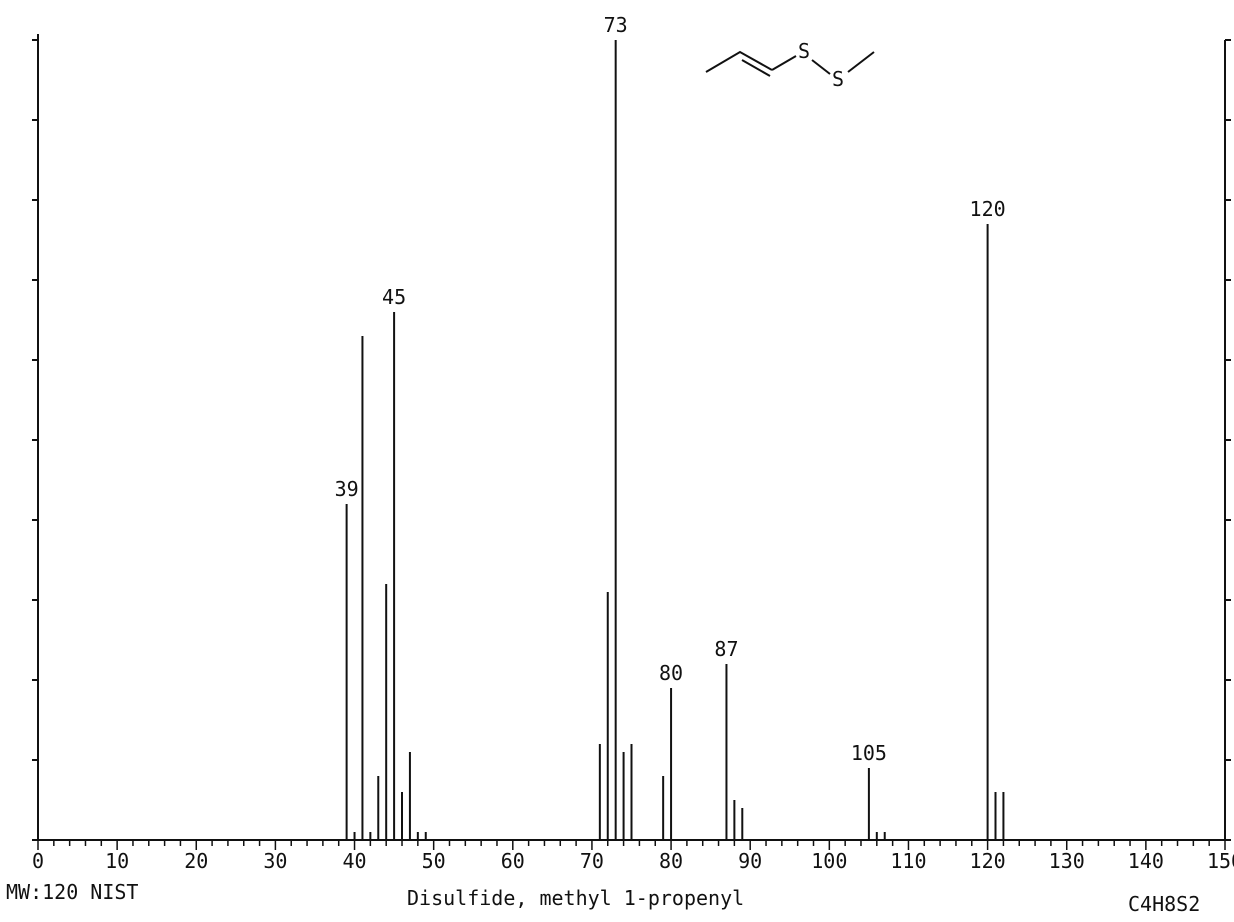 This screenshot has height=922, width=1234. Describe the element at coordinates (354, 861) in the screenshot. I see `x-tick-label: 40` at that location.